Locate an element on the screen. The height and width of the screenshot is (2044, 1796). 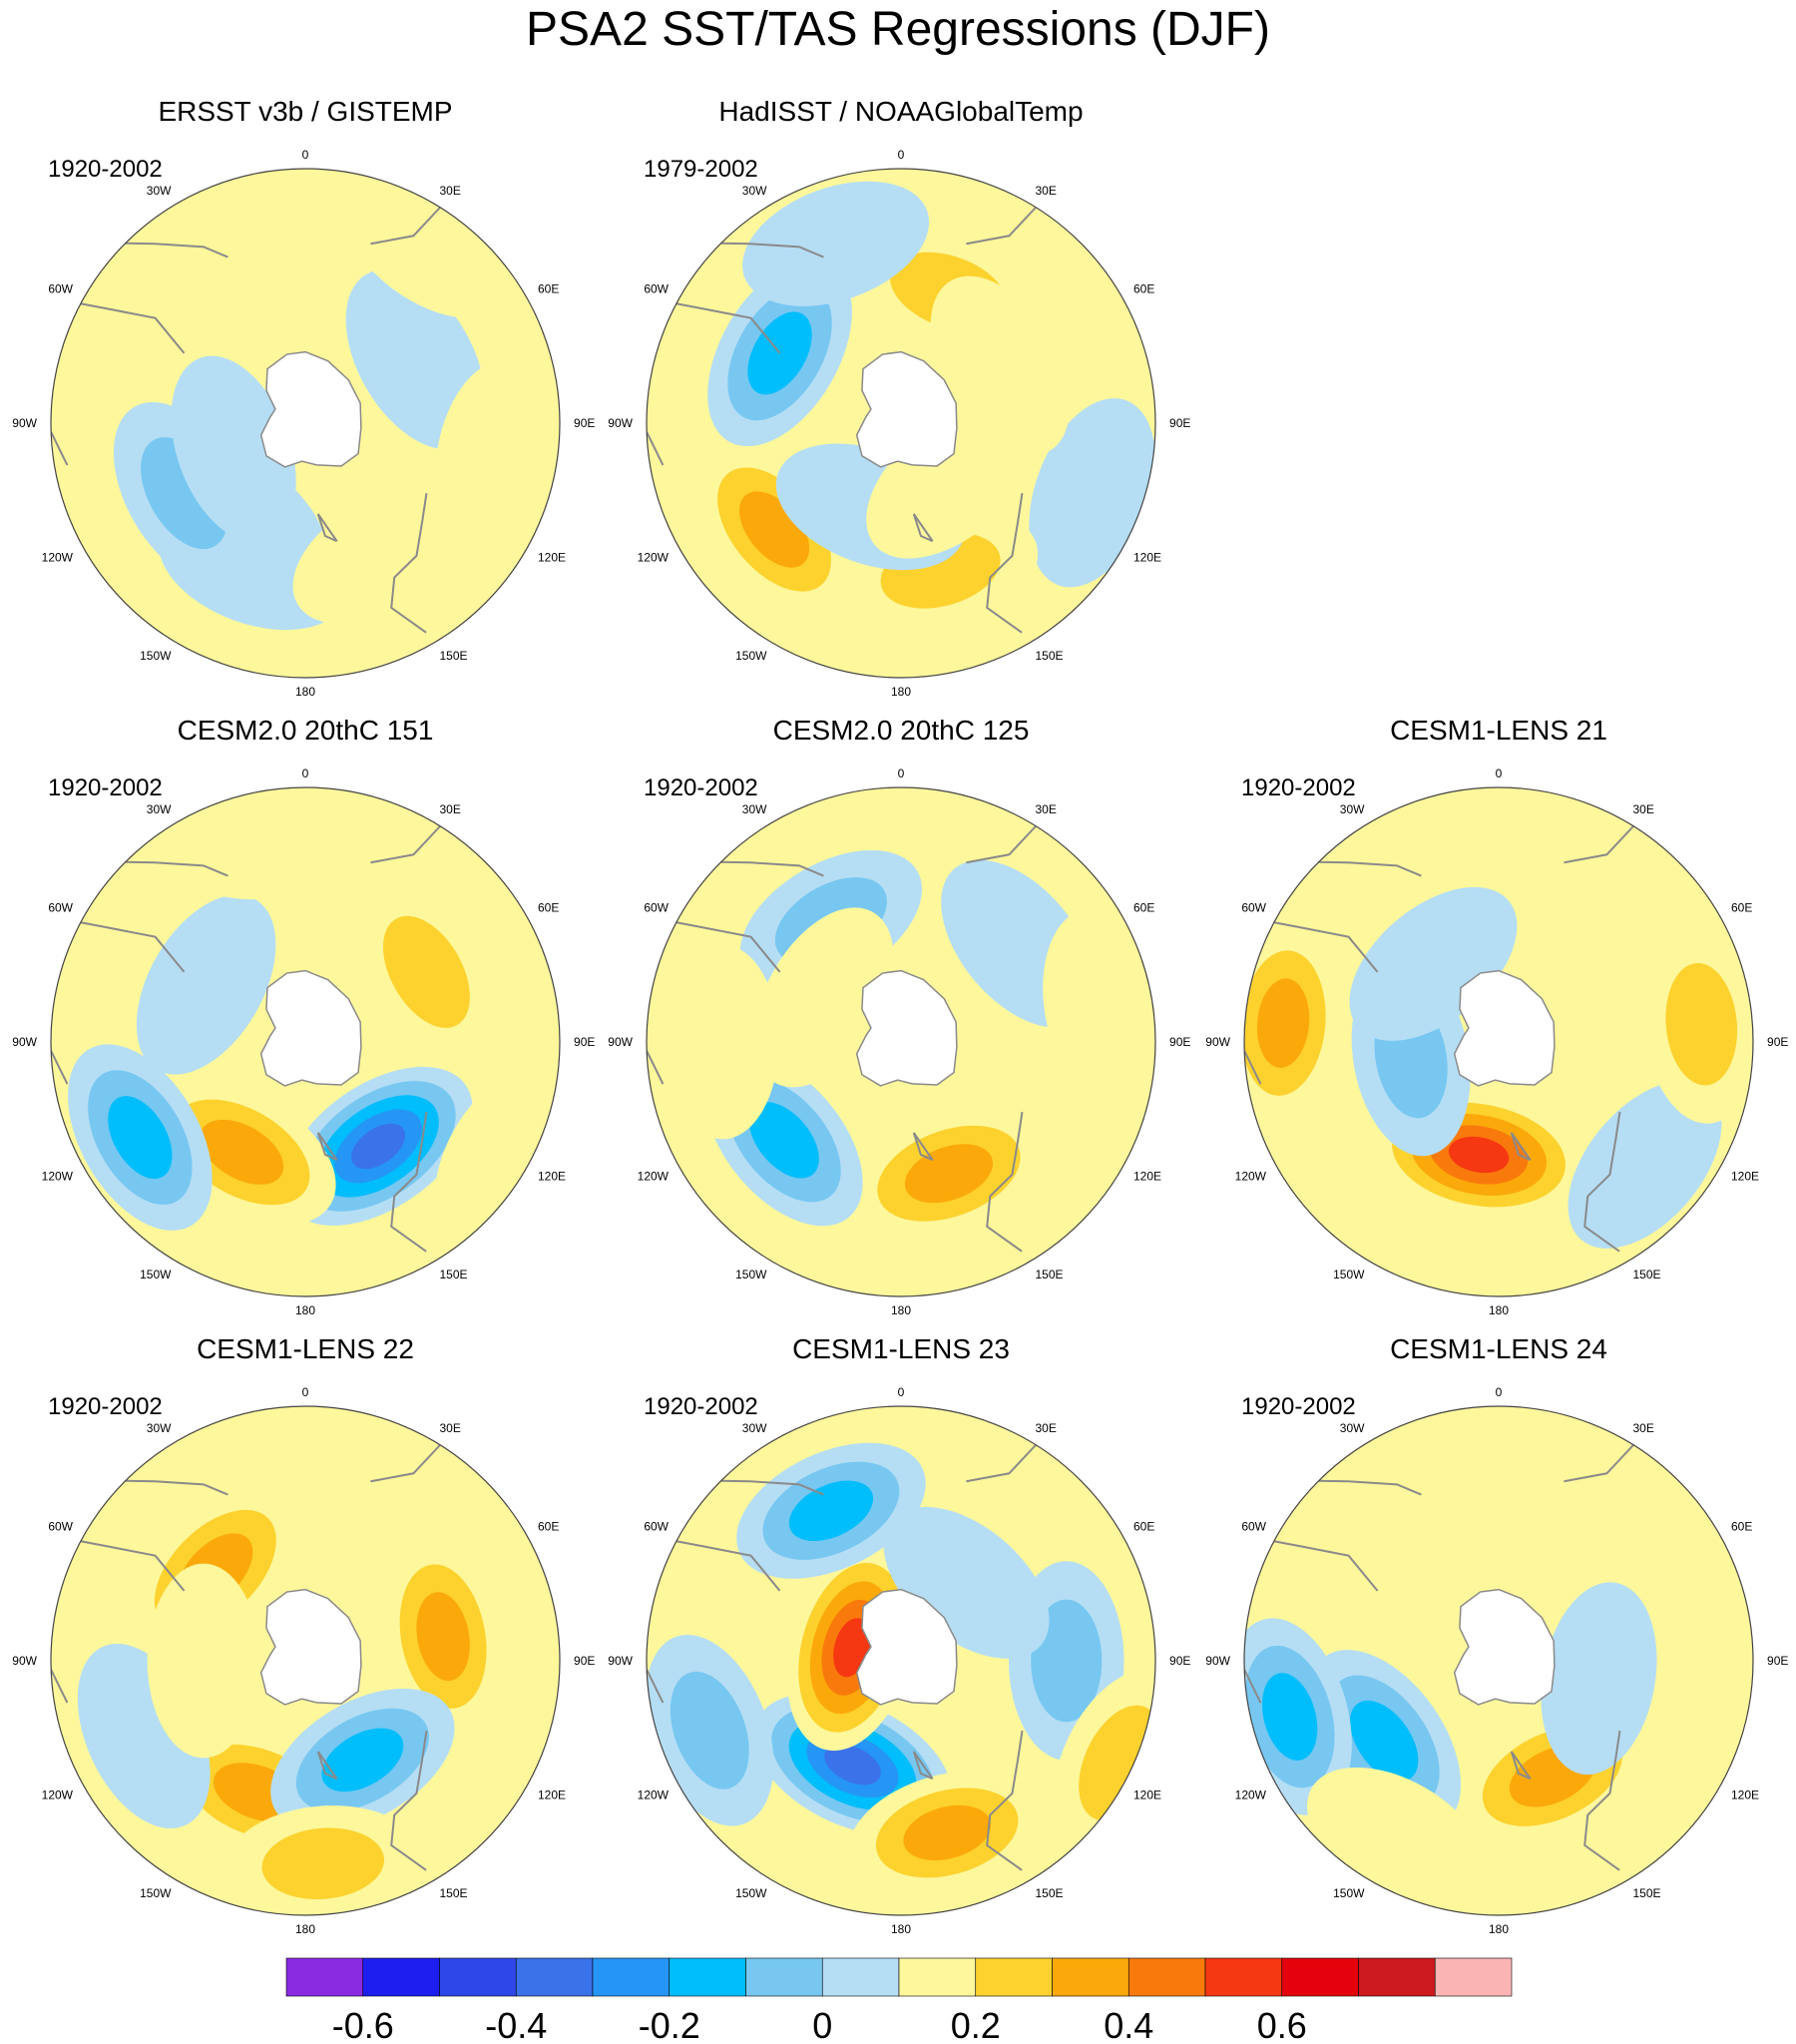
colorbar-tick-label: -0.2 is located at coordinates (669, 2024).